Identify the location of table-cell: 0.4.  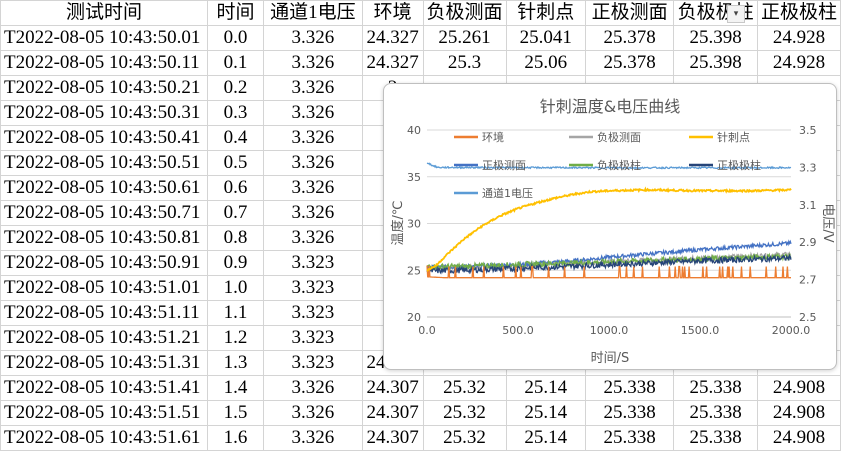
(235, 138).